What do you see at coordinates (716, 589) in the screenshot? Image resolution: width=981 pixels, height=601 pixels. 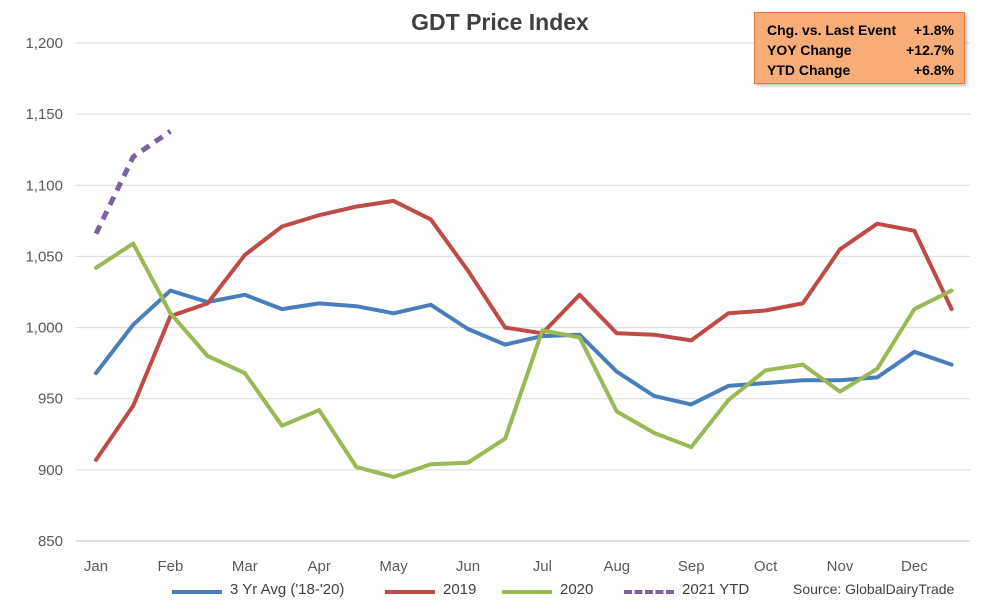 I see `legend-label: 2021 YTD` at bounding box center [716, 589].